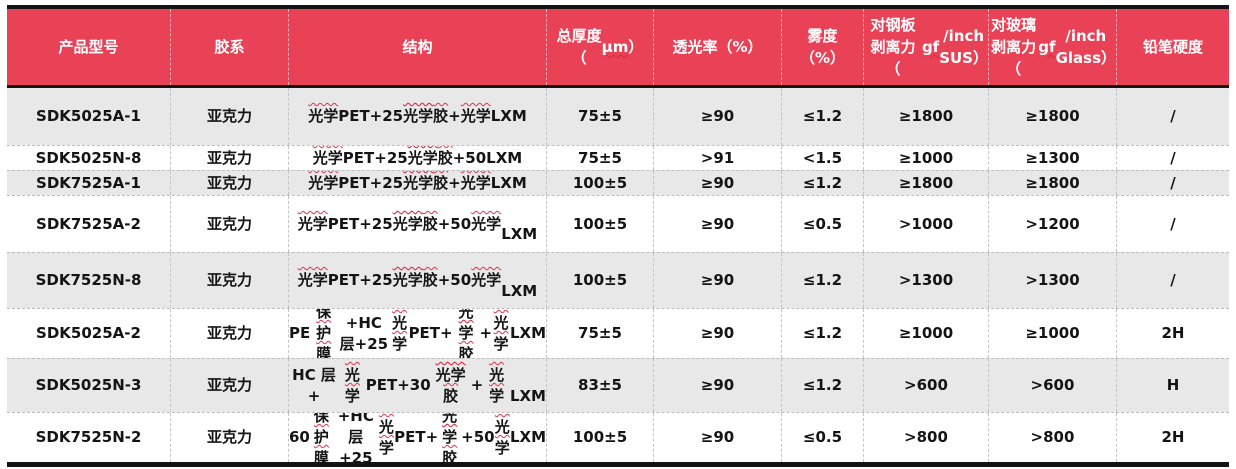 This screenshot has width=1236, height=469. I want to click on cell-peel-sus: >600, so click(926, 385).